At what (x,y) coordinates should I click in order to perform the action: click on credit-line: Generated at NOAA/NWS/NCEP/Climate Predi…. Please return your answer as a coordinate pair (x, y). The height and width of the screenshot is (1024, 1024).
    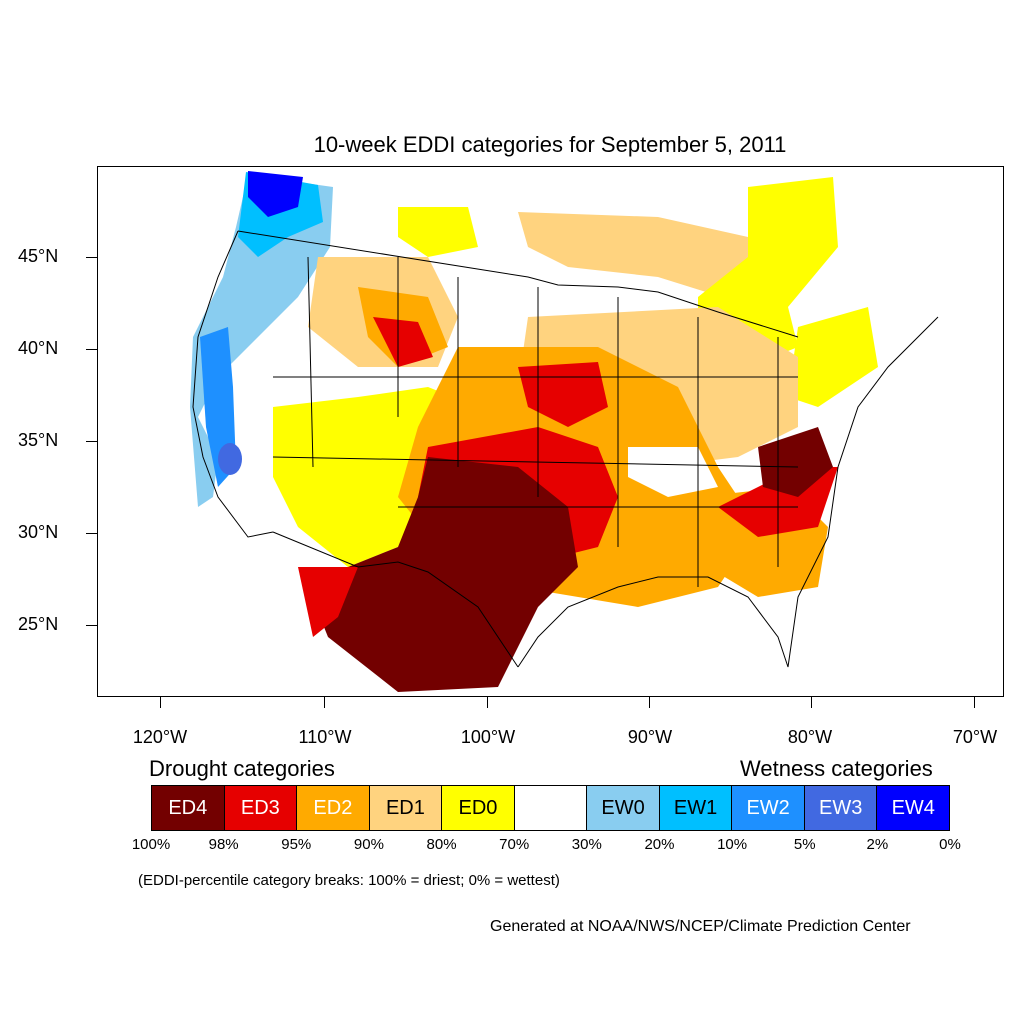
    Looking at the image, I should click on (700, 926).